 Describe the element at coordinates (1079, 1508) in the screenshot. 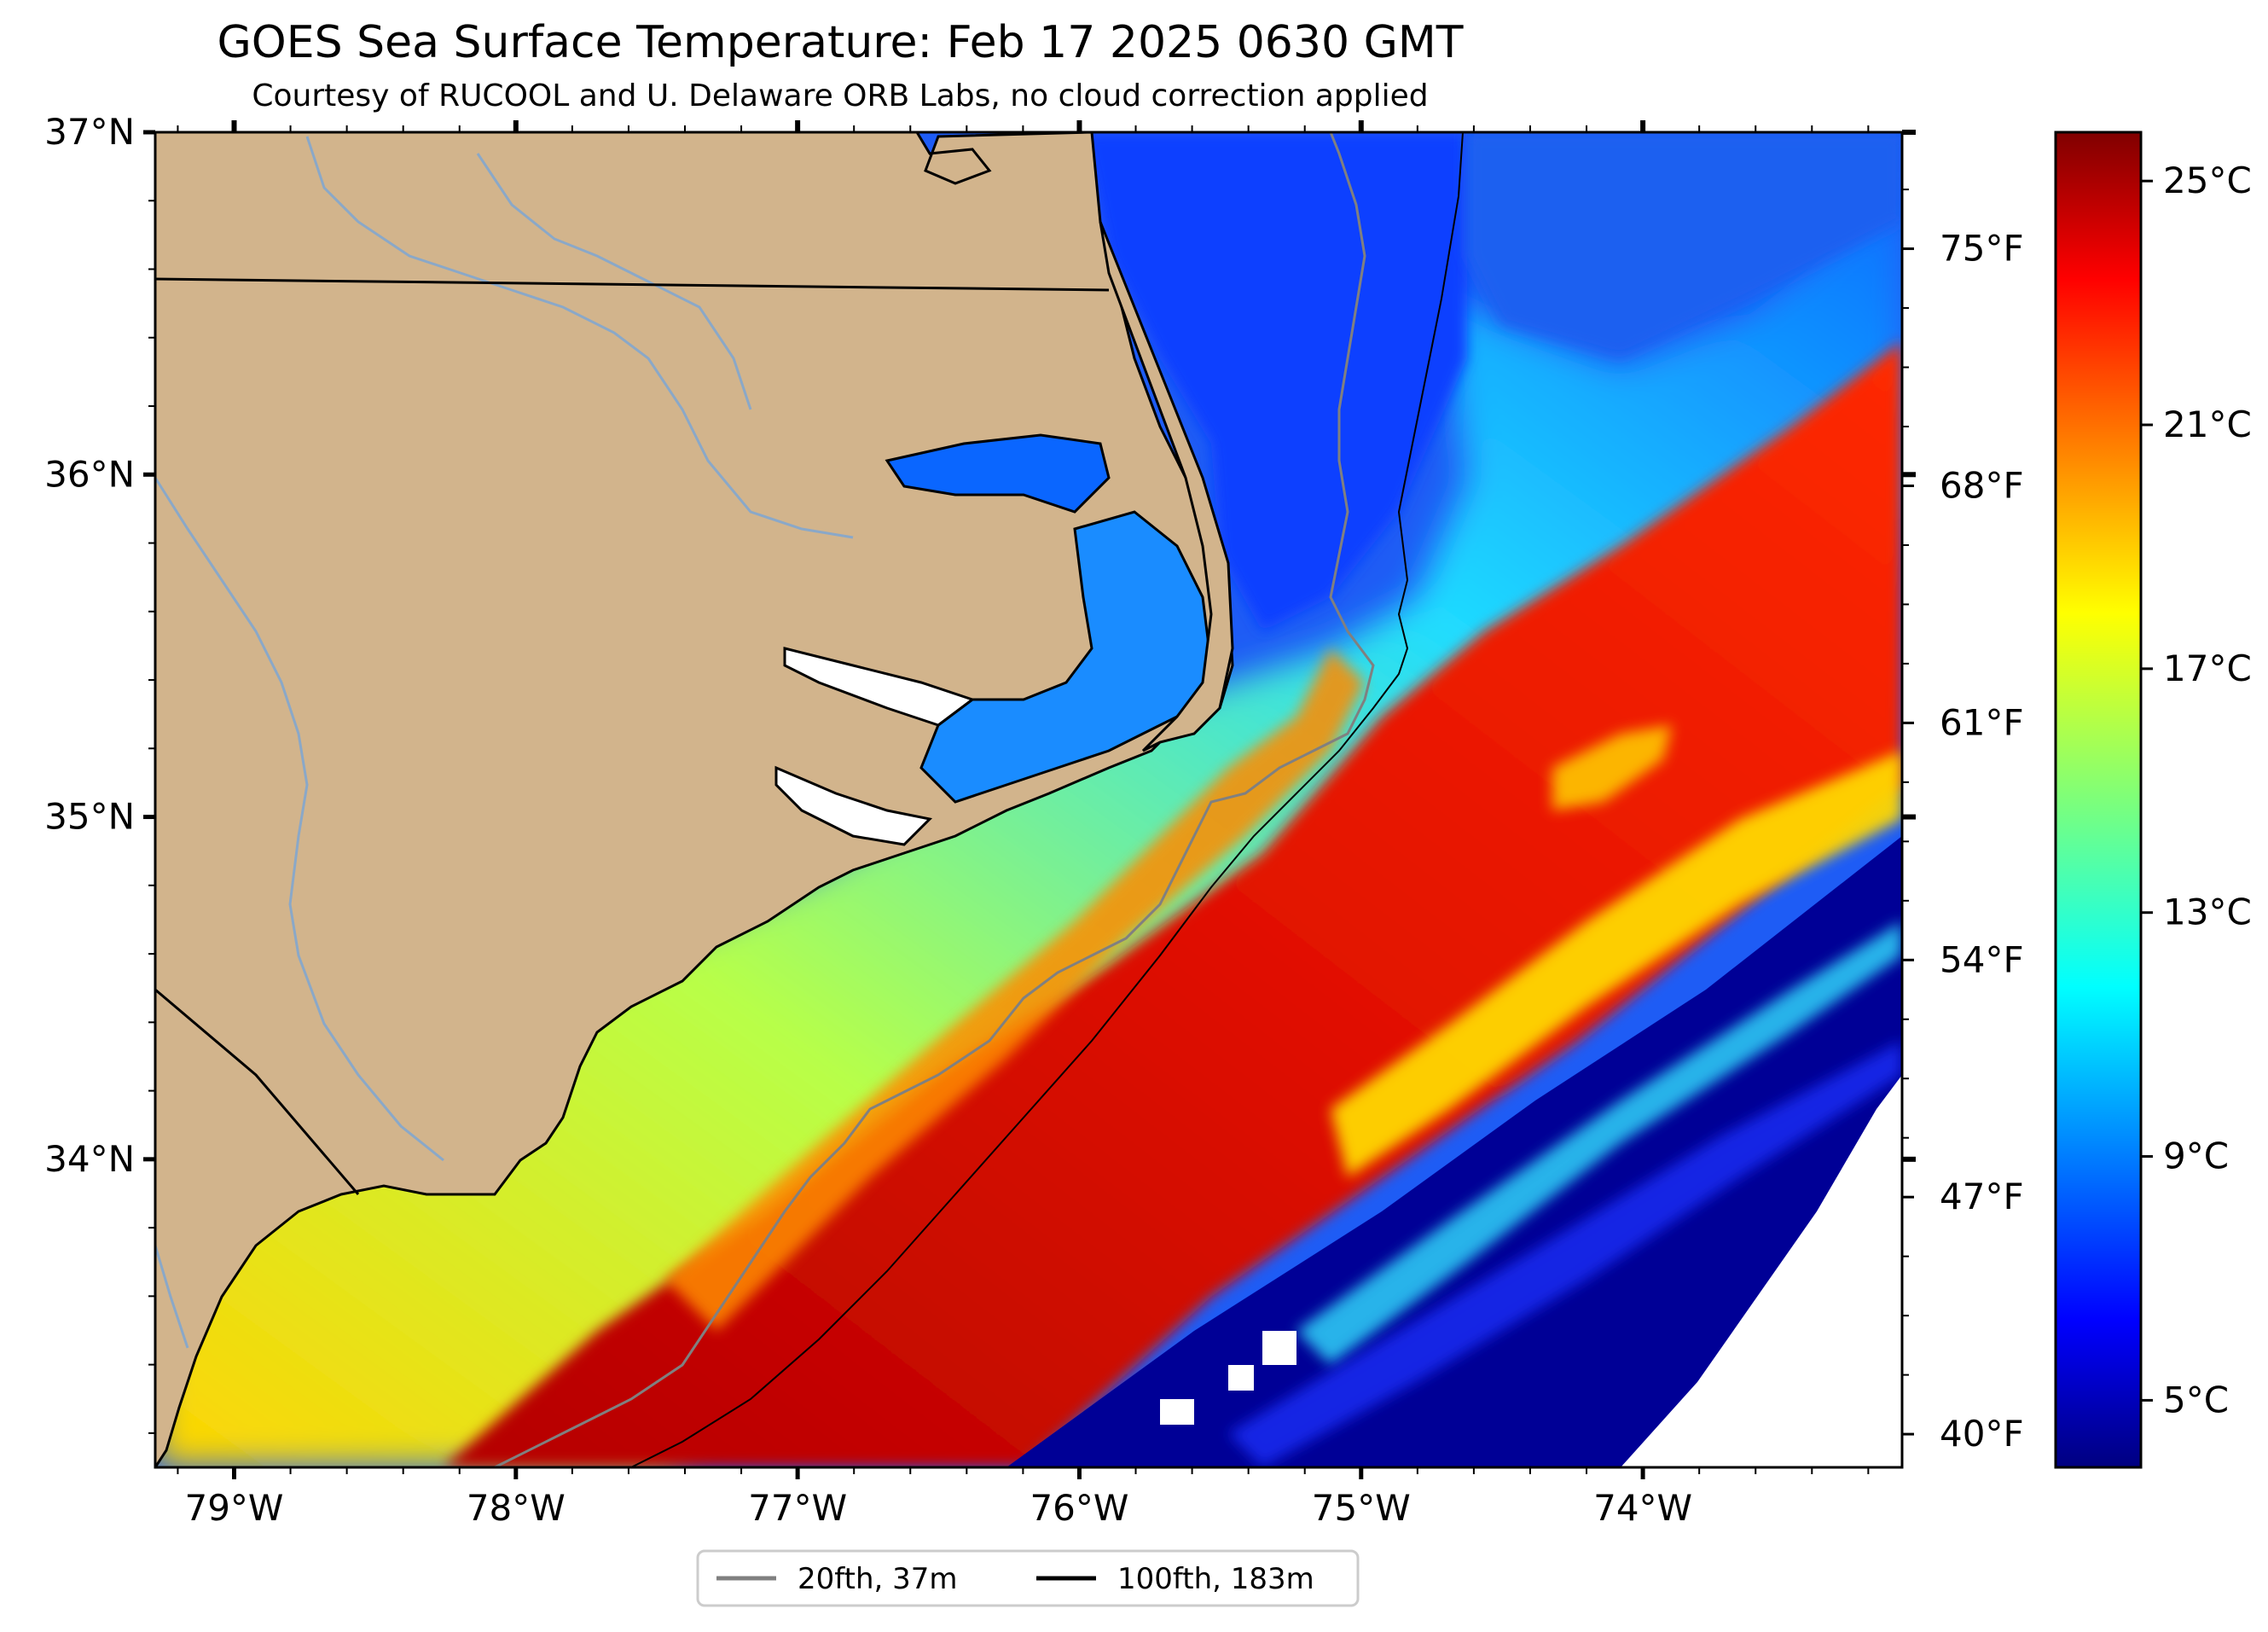

I see `lon-tick-label: 76°W` at that location.